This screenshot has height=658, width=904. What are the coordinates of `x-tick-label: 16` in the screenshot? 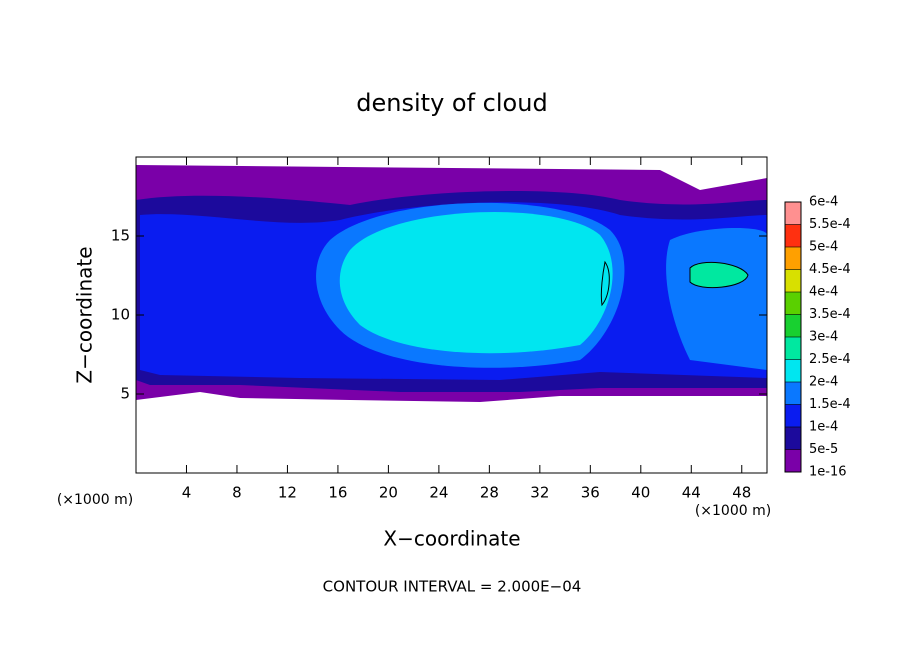 It's located at (337, 493).